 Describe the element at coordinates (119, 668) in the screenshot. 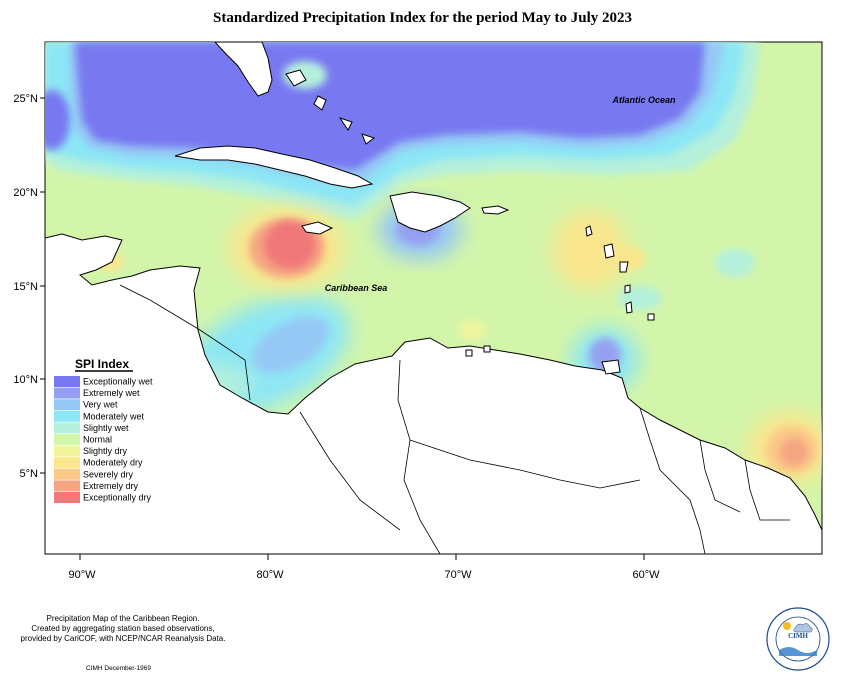

I see `date-note: CIMH December-1969` at that location.